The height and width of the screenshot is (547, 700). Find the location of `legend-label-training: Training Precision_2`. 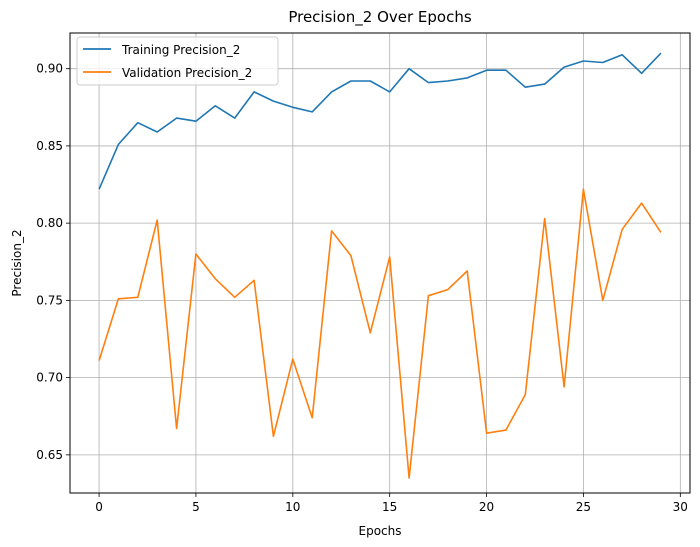

legend-label-training: Training Precision_2 is located at coordinates (180, 50).